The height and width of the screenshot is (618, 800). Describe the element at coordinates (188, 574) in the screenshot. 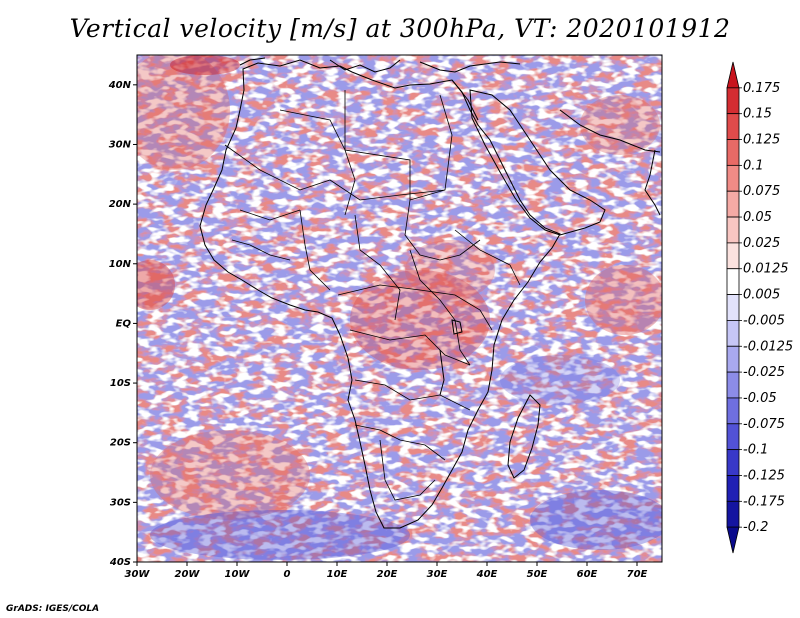

I see `lon-tick-label: 20W` at that location.